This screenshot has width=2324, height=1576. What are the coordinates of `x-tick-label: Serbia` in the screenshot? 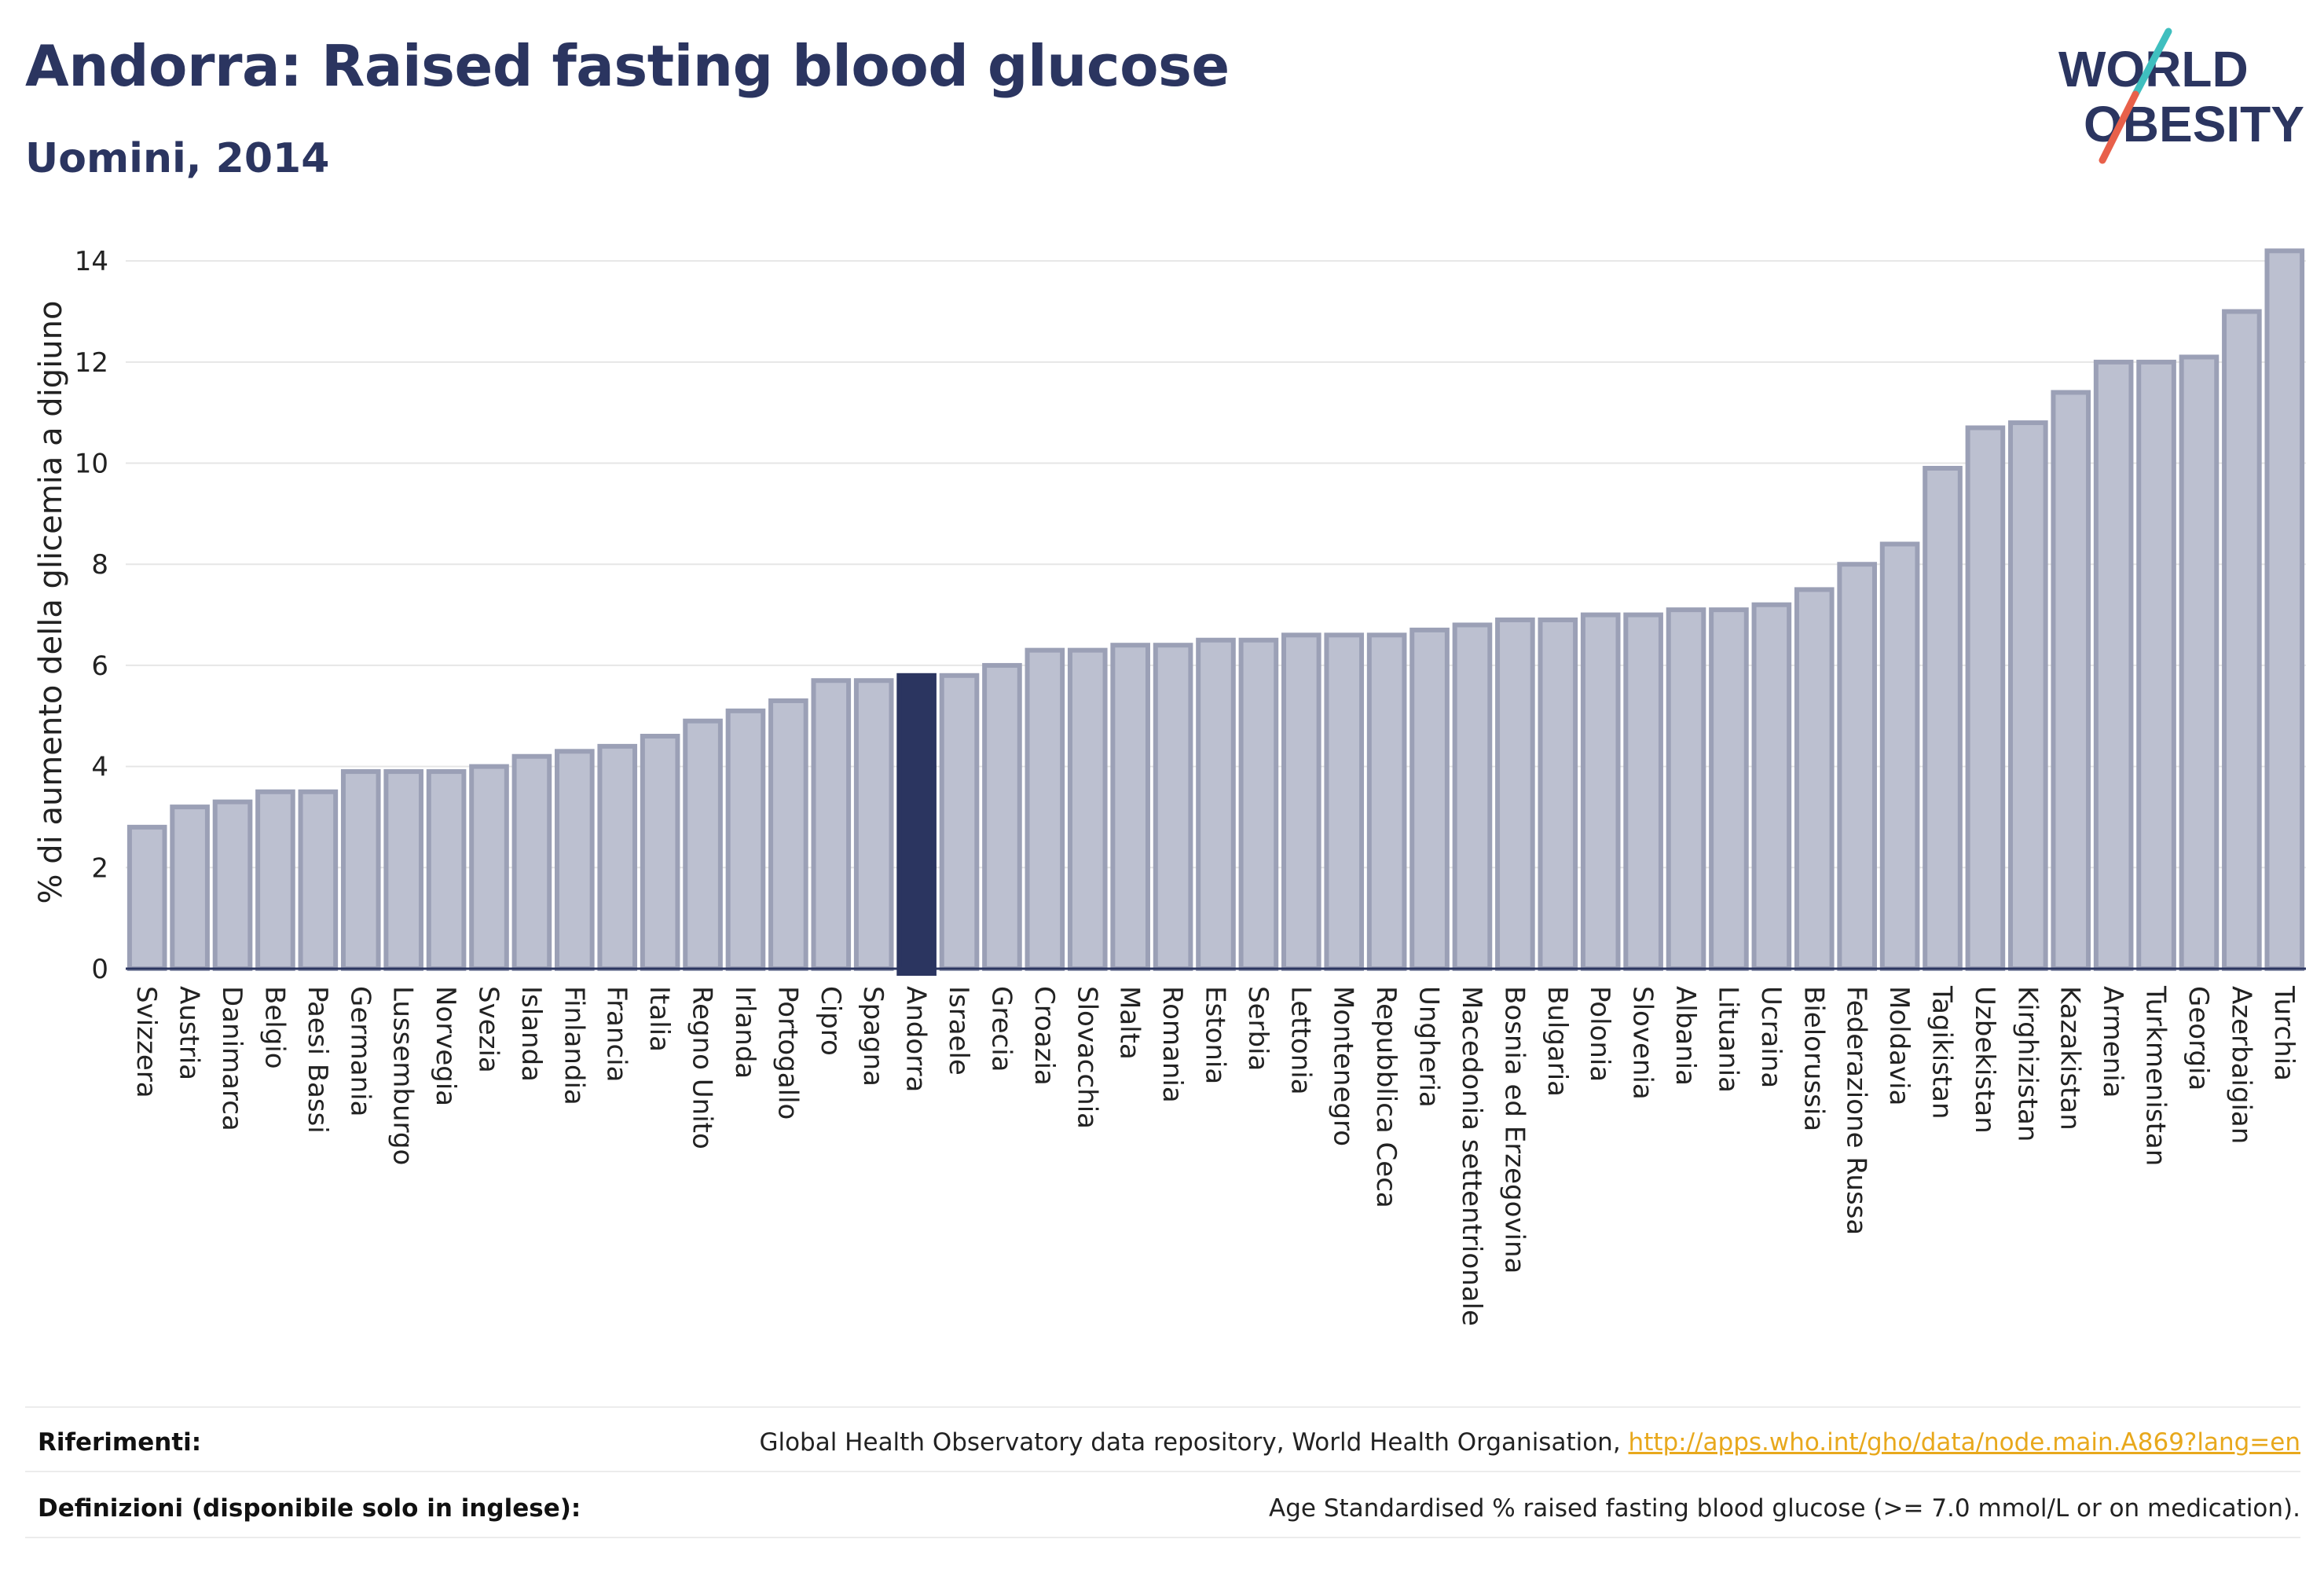 It's located at (1258, 1028).